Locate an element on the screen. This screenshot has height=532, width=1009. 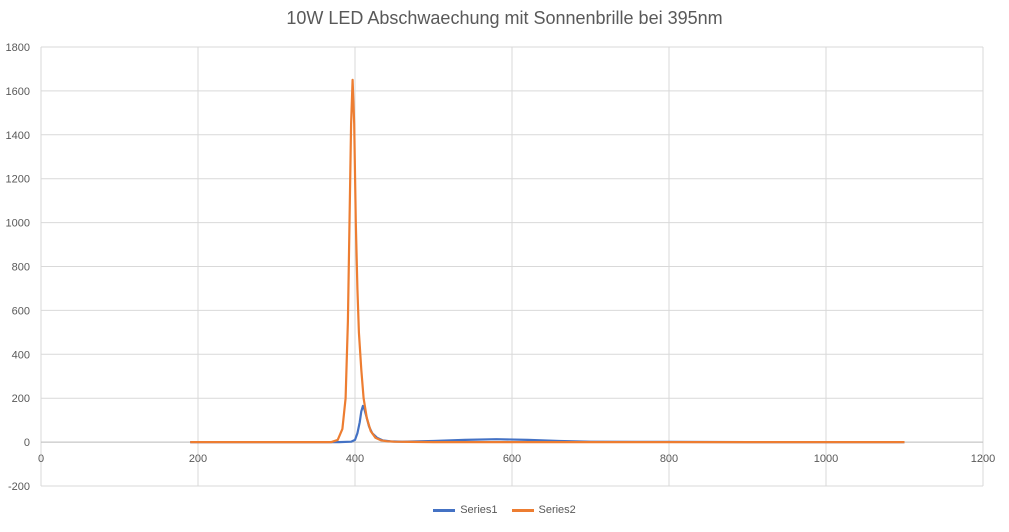
y-tick-label: 1400 is located at coordinates (18, 136).